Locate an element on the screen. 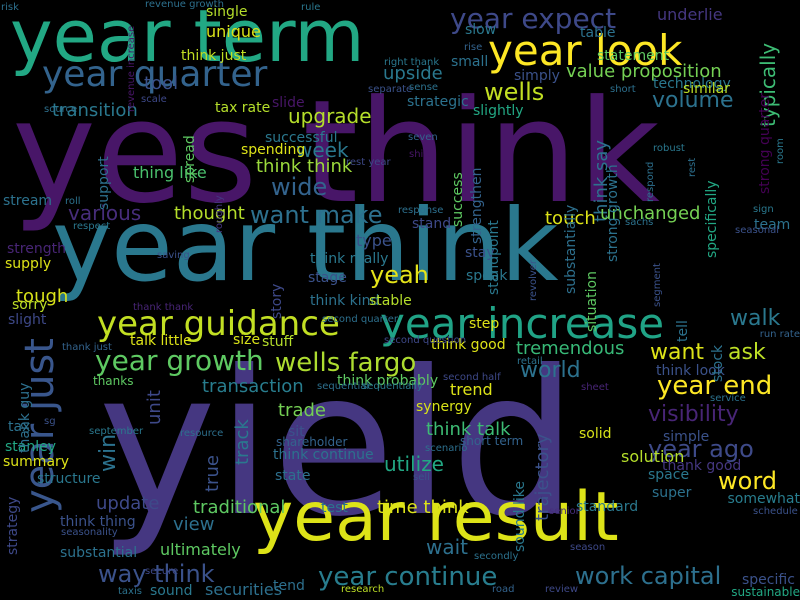 Image resolution: width=800 pixels, height=600 pixels. cloud-word: various is located at coordinates (105, 213).